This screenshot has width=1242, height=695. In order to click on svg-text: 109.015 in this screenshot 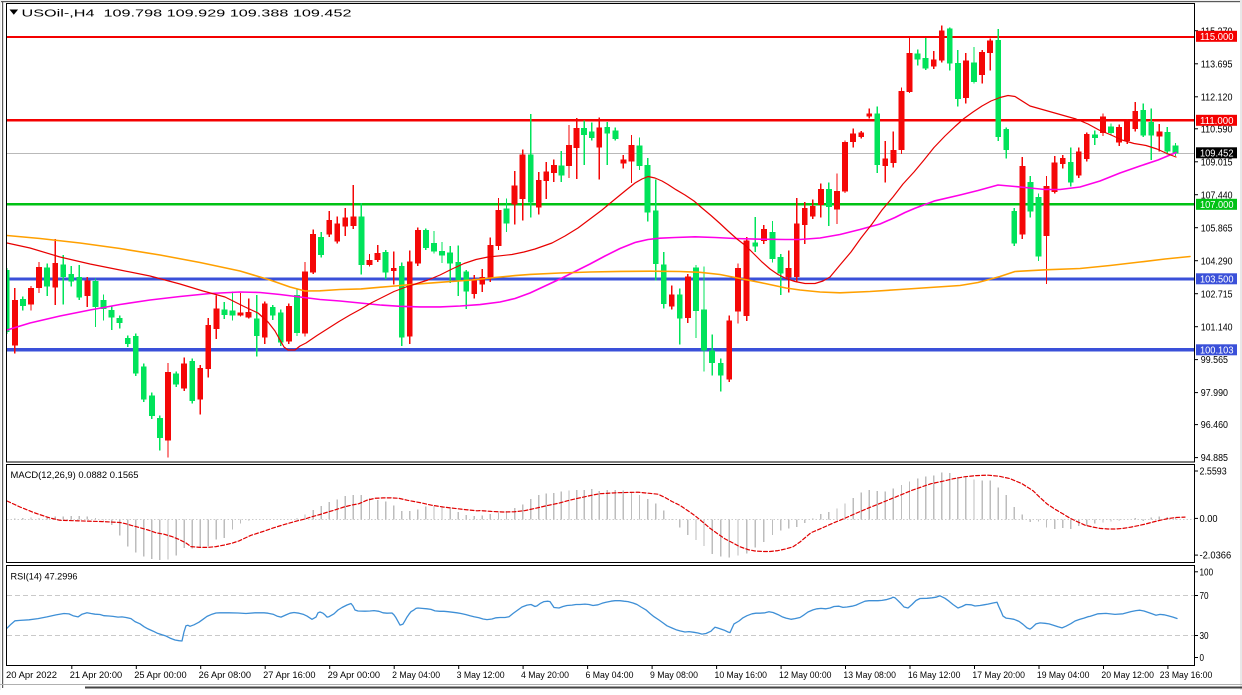, I will do `click(1217, 162)`.